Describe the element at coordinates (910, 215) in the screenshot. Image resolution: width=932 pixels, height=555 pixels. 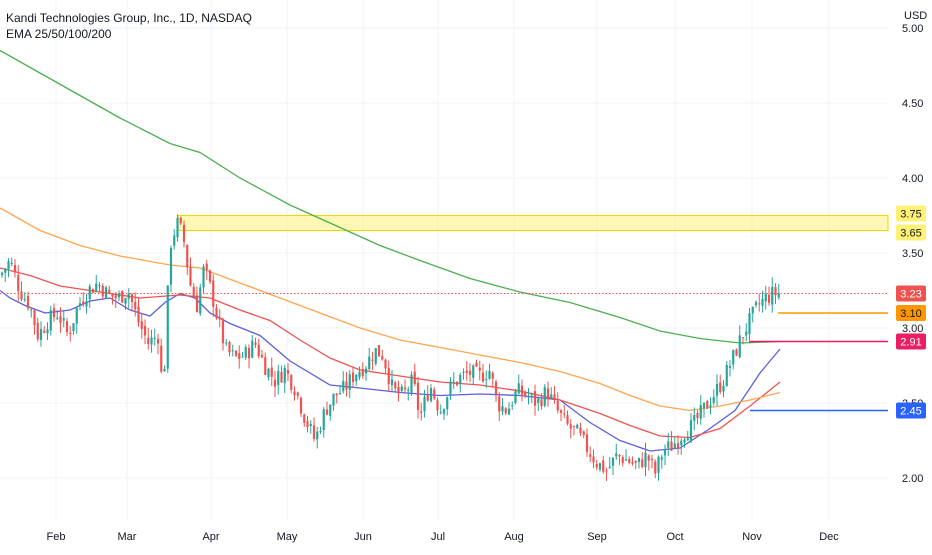
I see `price-label-text: 3.75` at that location.